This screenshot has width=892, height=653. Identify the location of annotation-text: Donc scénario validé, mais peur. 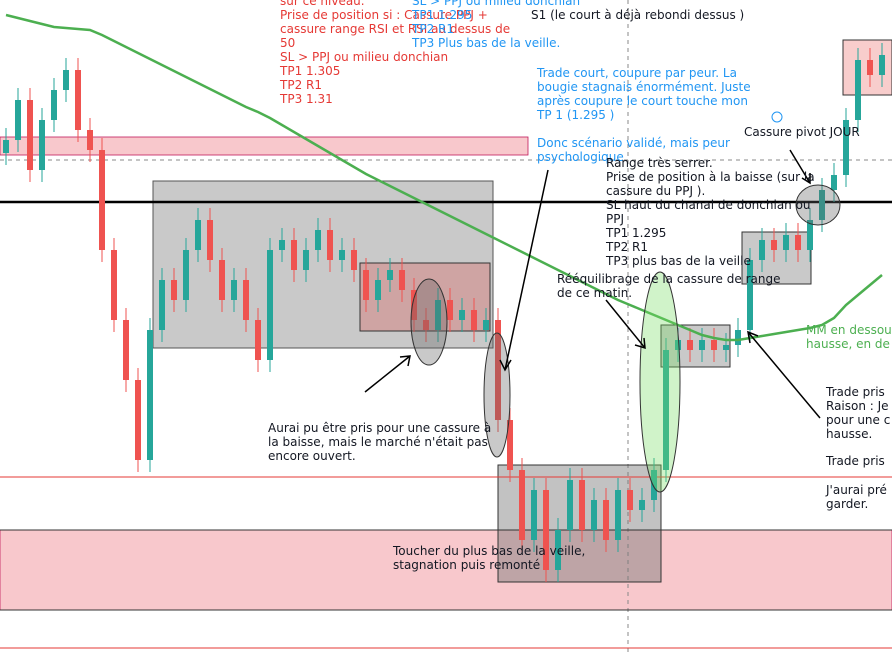
(633, 143).